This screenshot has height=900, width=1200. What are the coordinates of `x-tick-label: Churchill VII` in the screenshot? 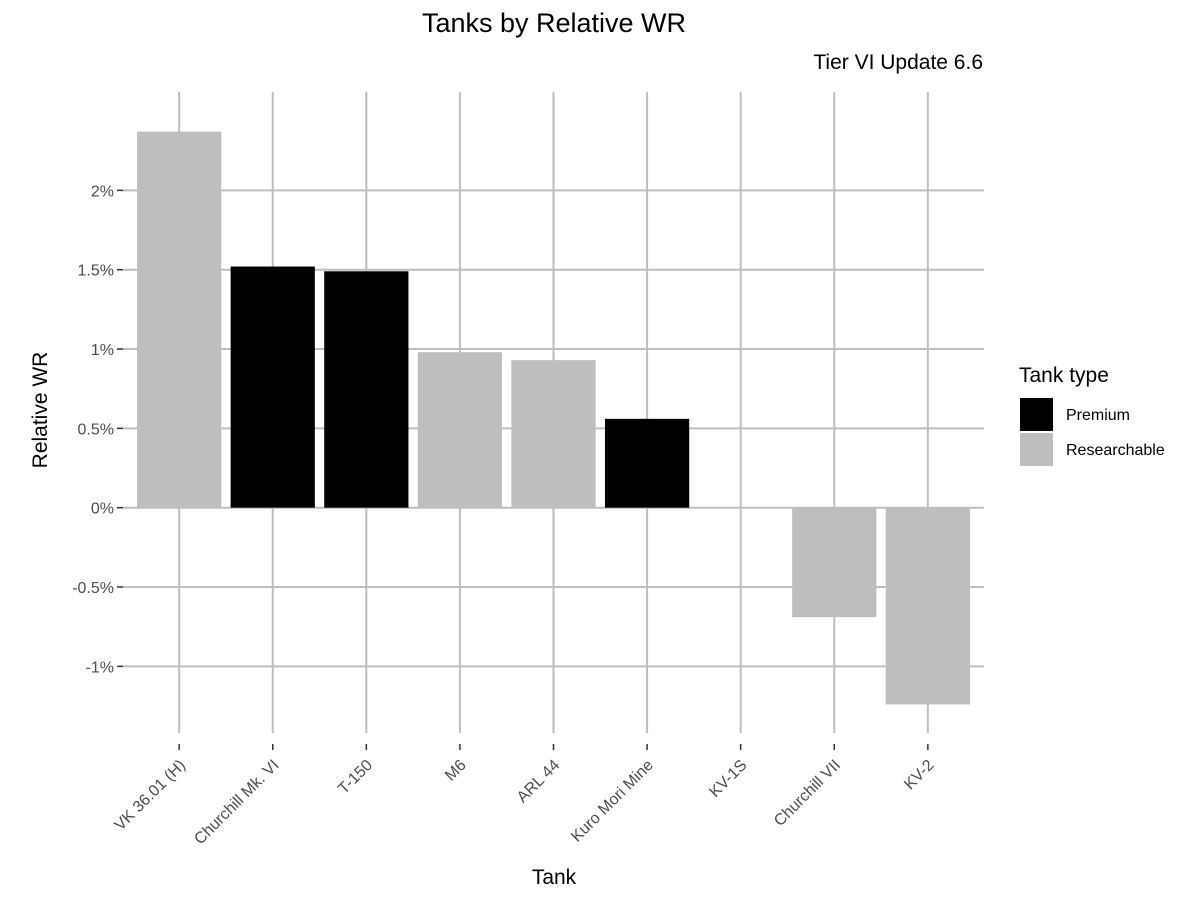 It's located at (807, 793).